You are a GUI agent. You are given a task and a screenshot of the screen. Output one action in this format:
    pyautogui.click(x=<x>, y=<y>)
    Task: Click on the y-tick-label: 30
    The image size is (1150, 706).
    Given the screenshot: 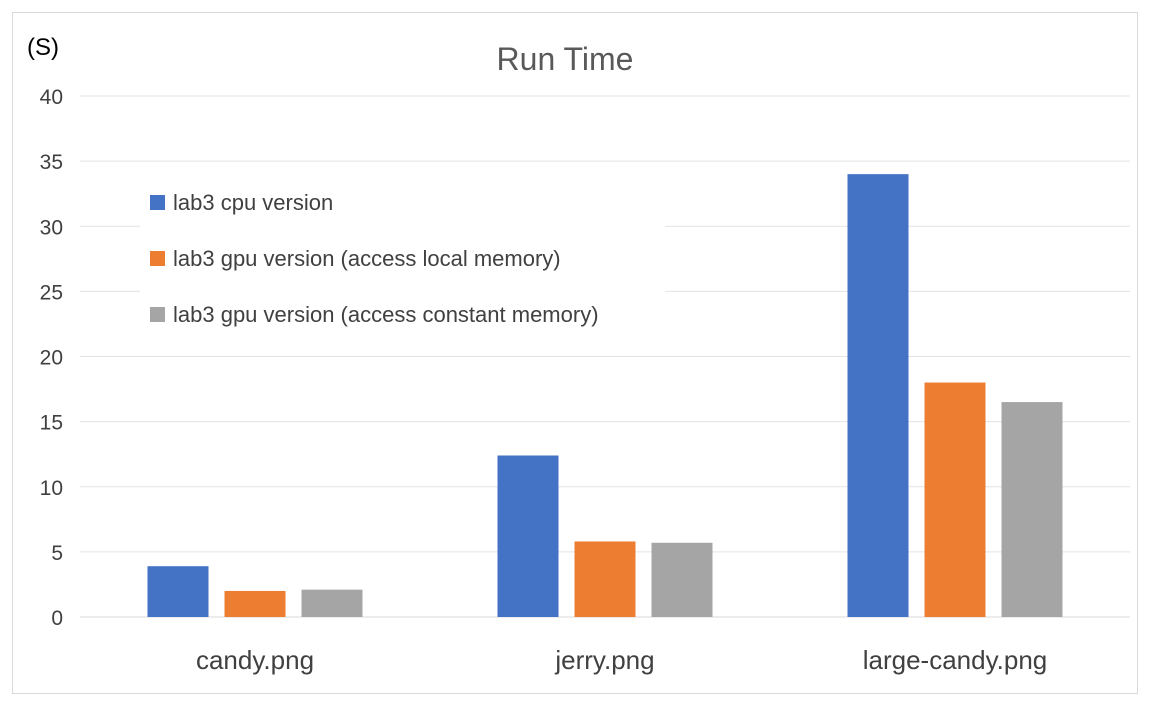 What is the action you would take?
    pyautogui.click(x=51, y=227)
    